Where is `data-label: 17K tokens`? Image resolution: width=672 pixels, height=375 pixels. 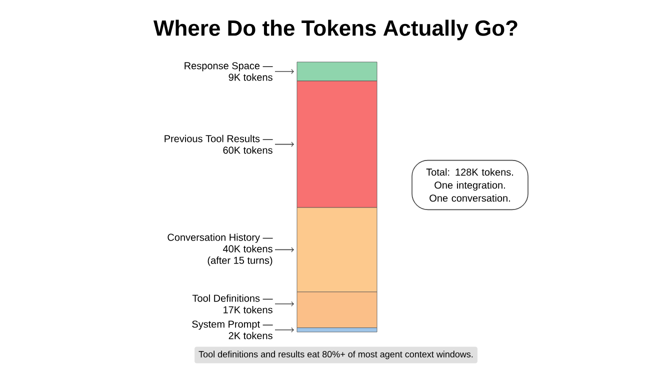 data-label: 17K tokens is located at coordinates (248, 310).